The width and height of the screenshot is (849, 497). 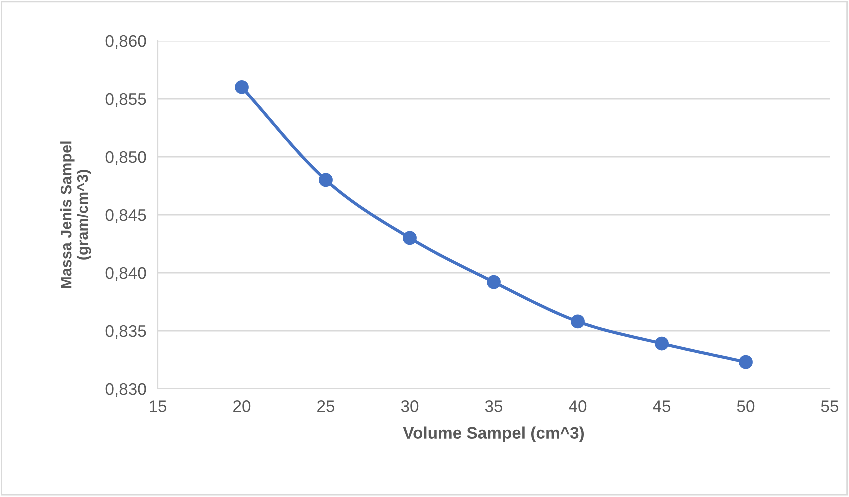 What do you see at coordinates (326, 406) in the screenshot?
I see `x-tick-label: 25` at bounding box center [326, 406].